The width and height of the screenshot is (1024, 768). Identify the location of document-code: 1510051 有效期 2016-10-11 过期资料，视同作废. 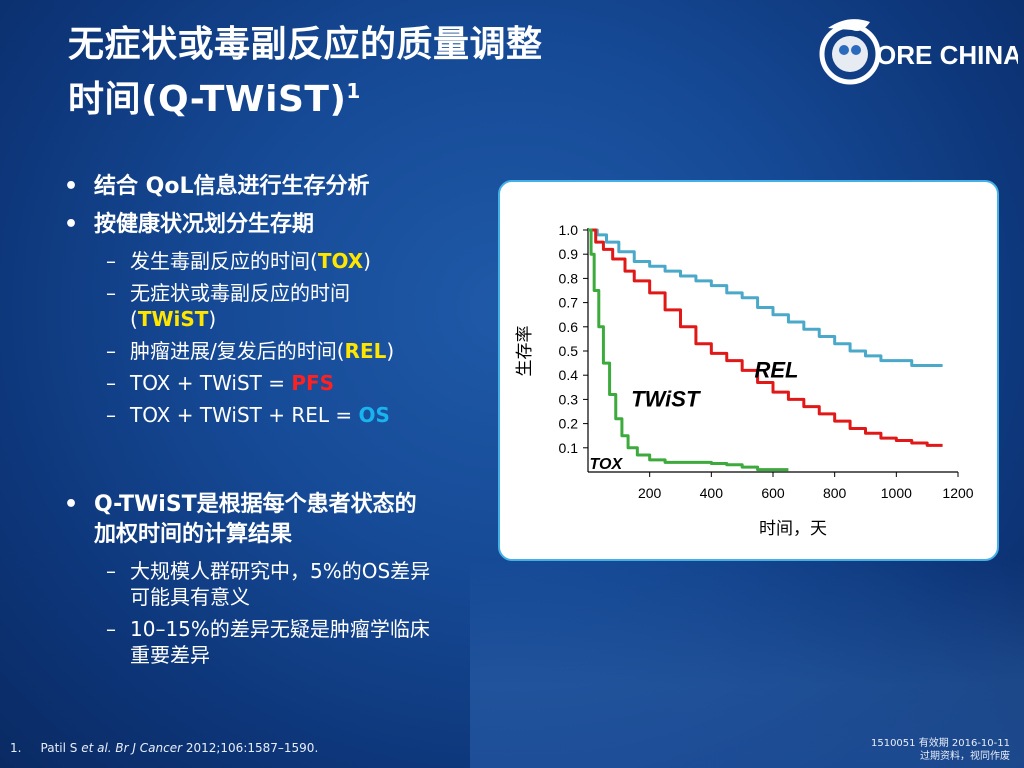
(940, 750).